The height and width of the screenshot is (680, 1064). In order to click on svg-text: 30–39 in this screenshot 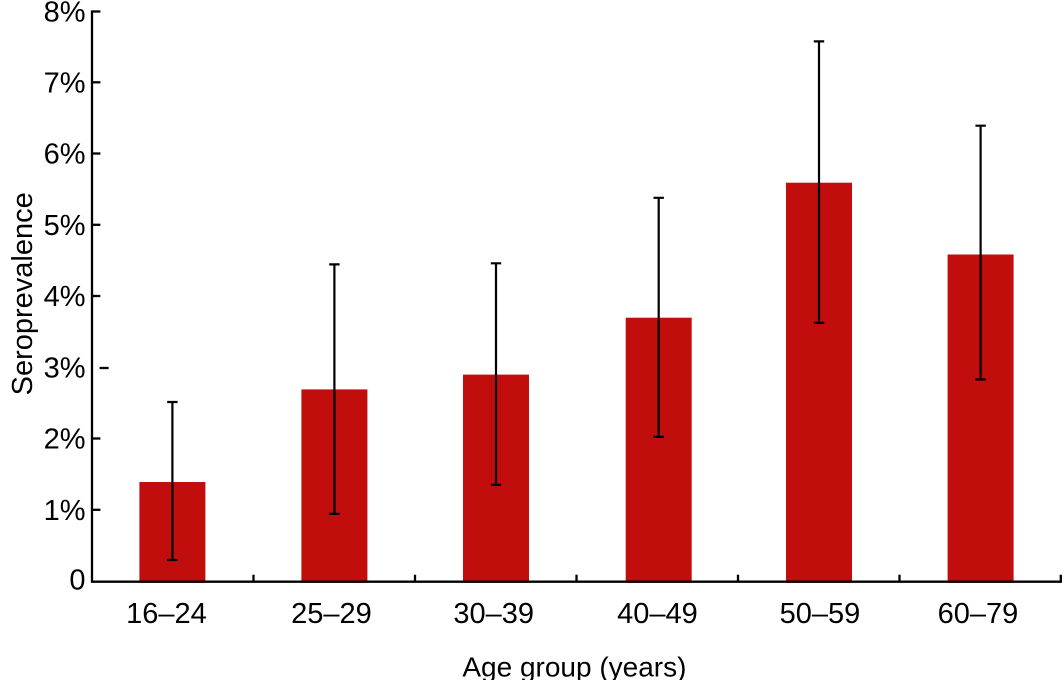, I will do `click(493, 614)`.